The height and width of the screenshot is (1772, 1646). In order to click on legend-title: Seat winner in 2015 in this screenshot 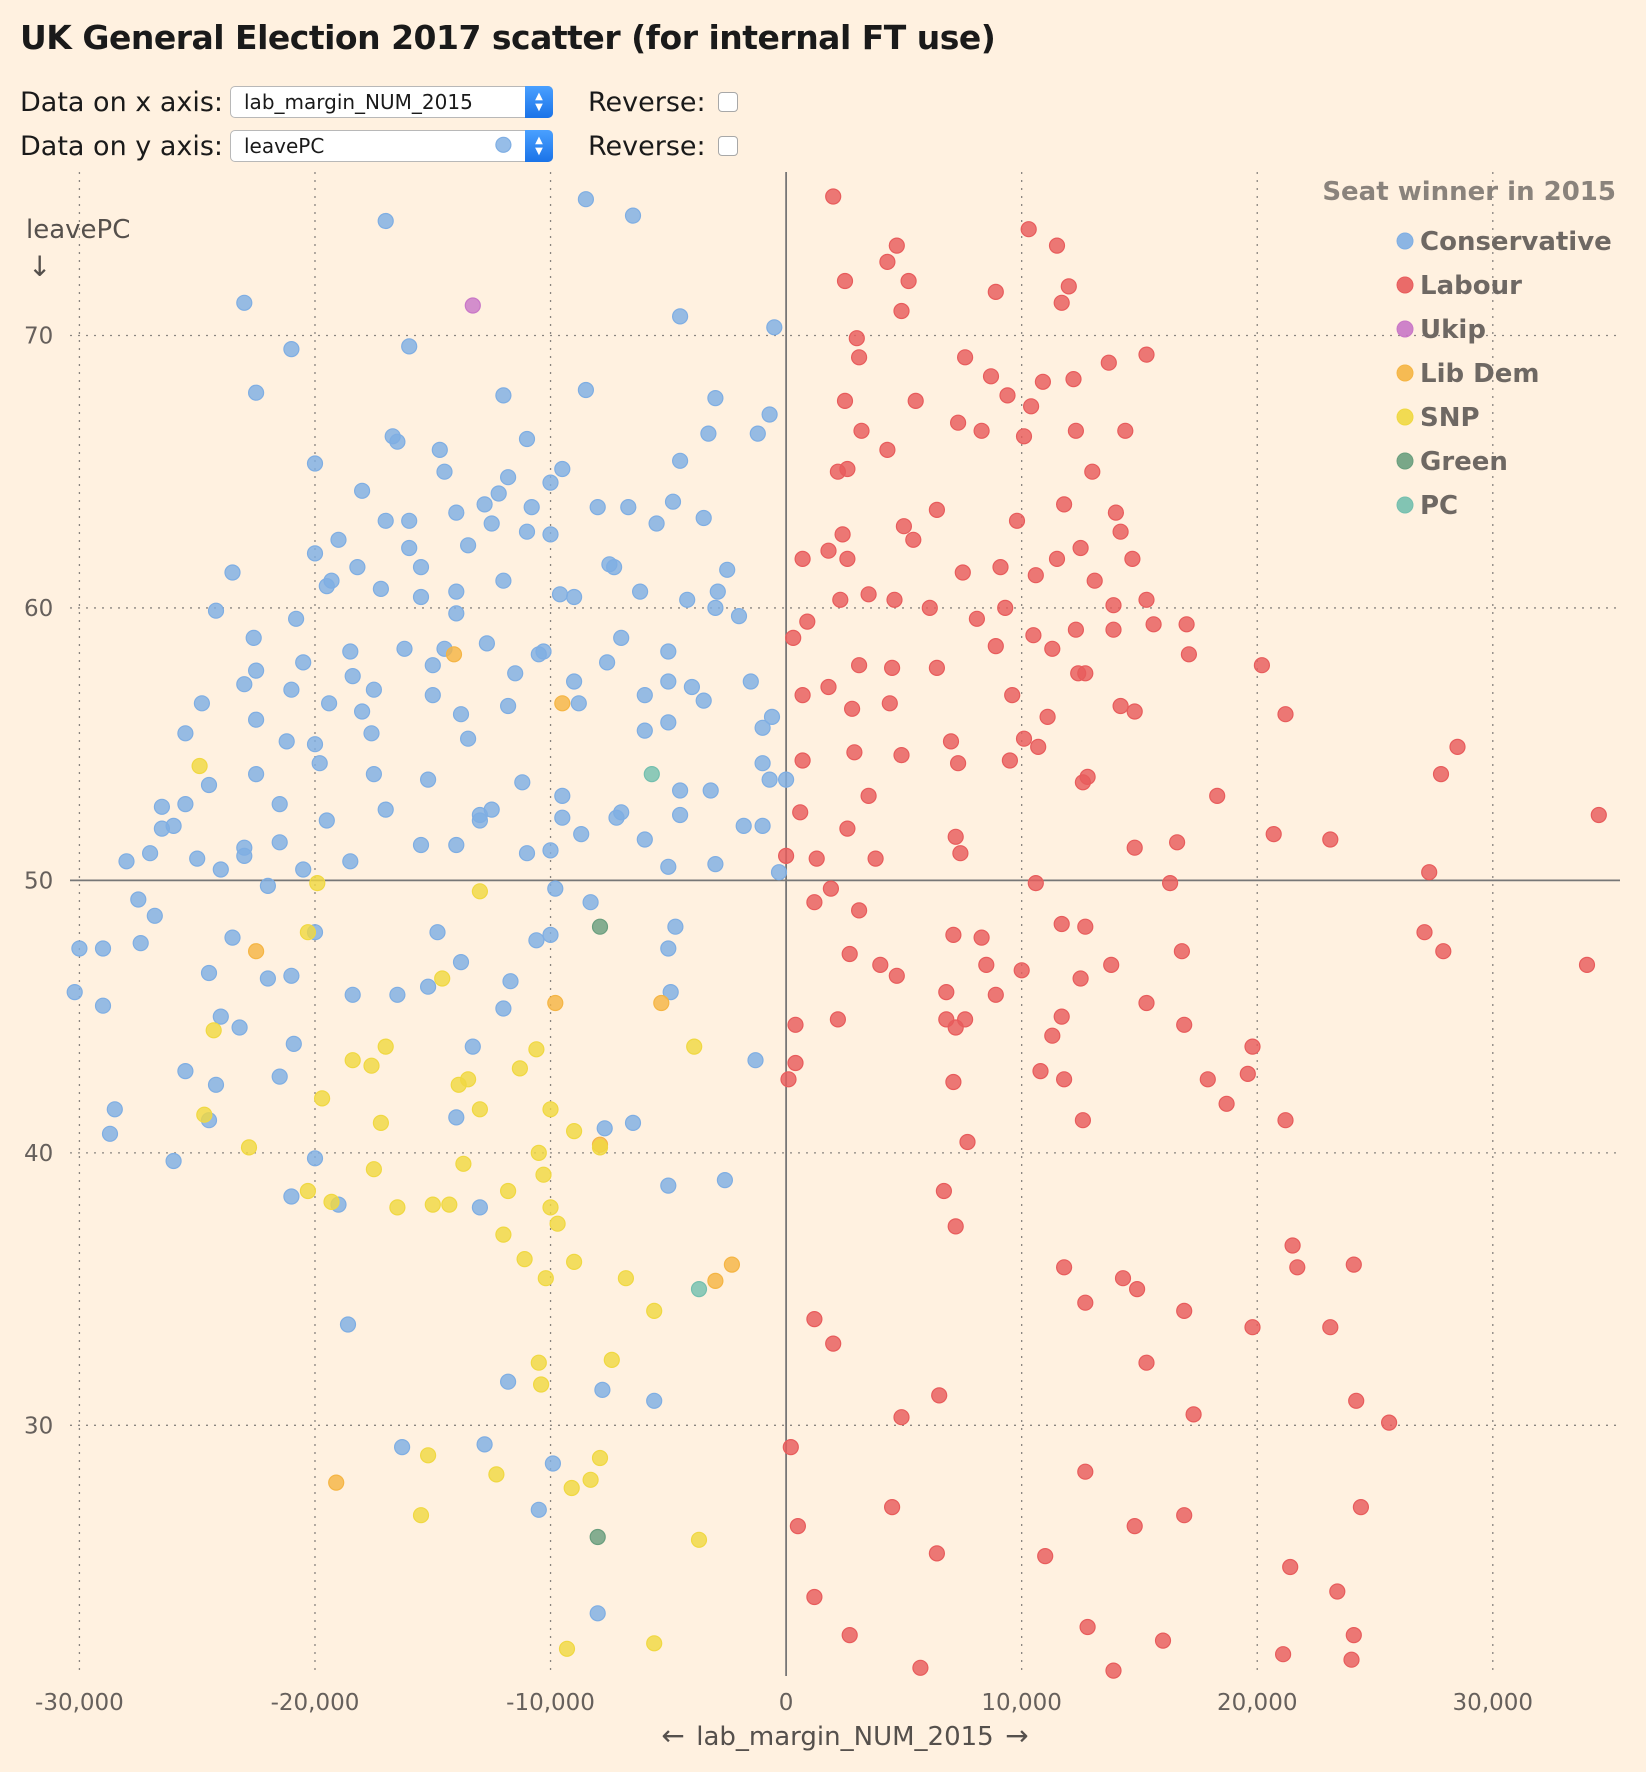, I will do `click(1469, 192)`.